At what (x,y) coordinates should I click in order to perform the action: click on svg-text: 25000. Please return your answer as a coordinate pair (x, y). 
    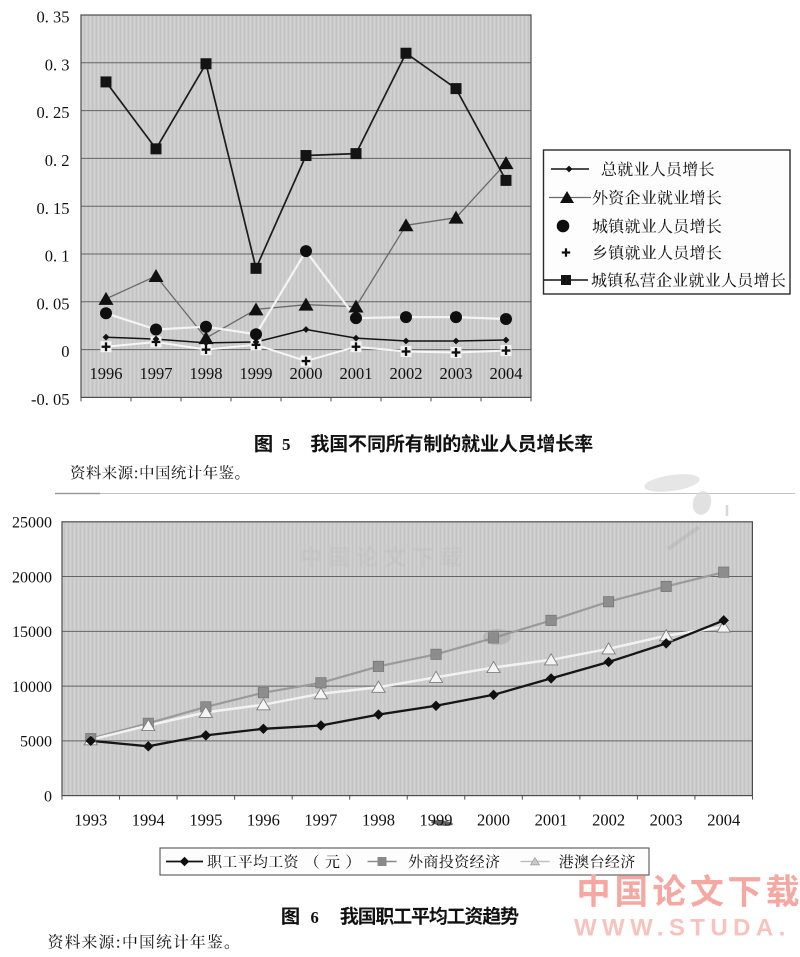
    Looking at the image, I should click on (32, 523).